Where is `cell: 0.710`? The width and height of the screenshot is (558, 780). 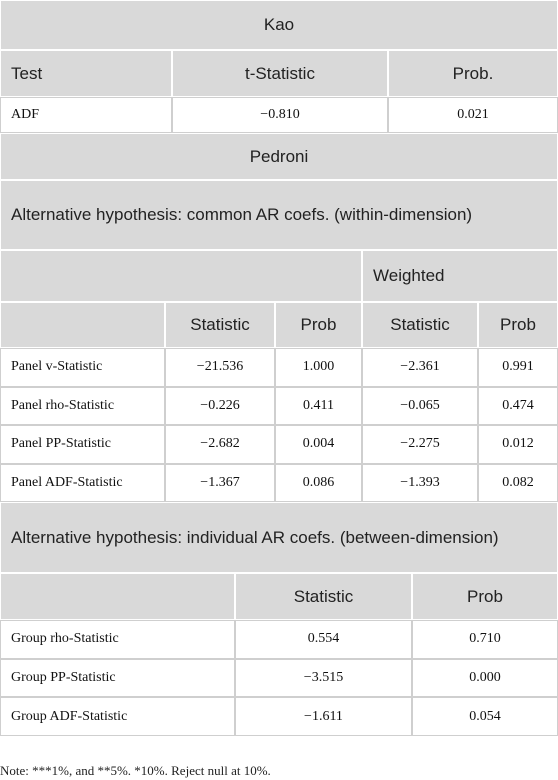 cell: 0.710 is located at coordinates (485, 639).